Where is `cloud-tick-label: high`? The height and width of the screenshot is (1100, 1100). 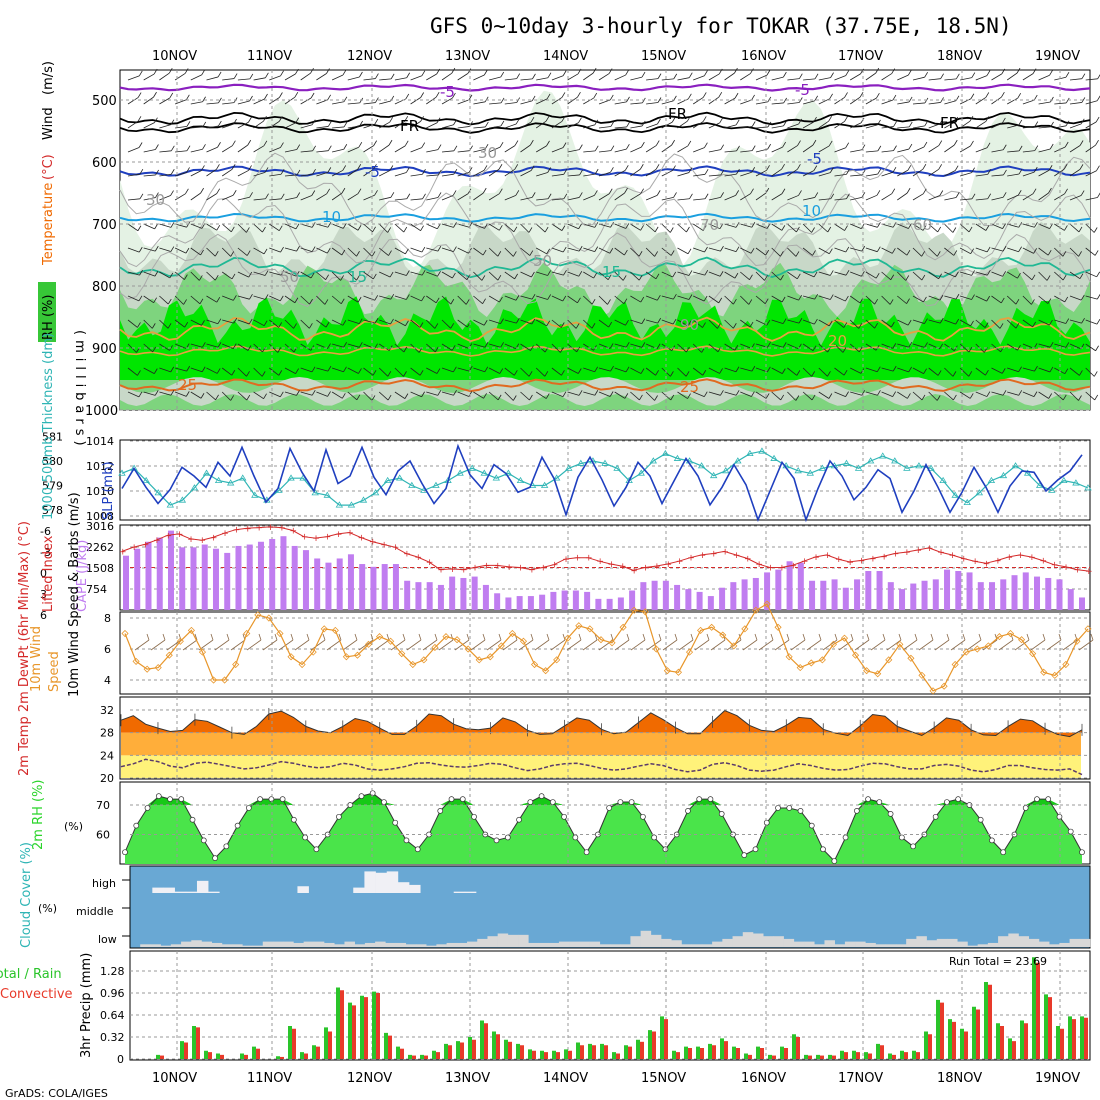 cloud-tick-label: high is located at coordinates (104, 883).